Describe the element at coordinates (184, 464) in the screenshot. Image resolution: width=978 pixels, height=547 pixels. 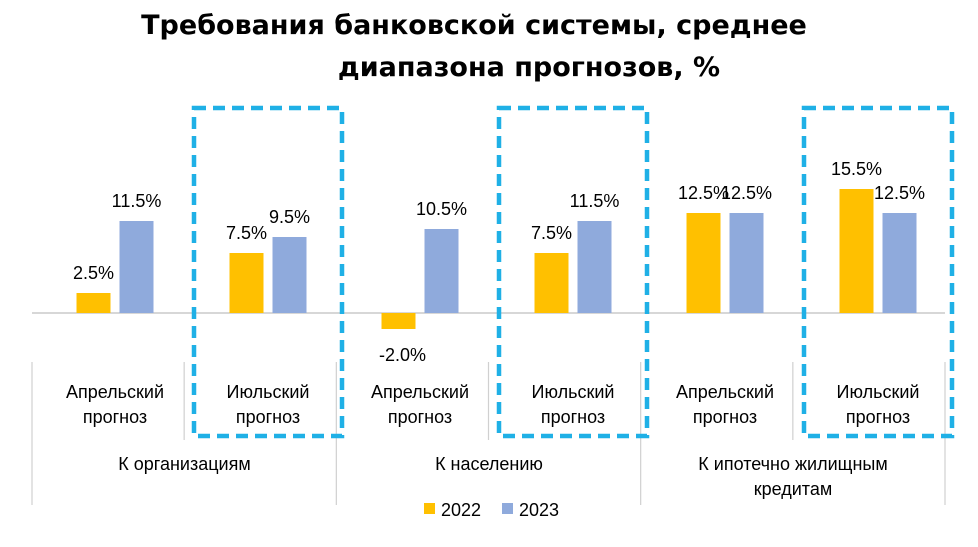
I see `group-label: К организациям` at that location.